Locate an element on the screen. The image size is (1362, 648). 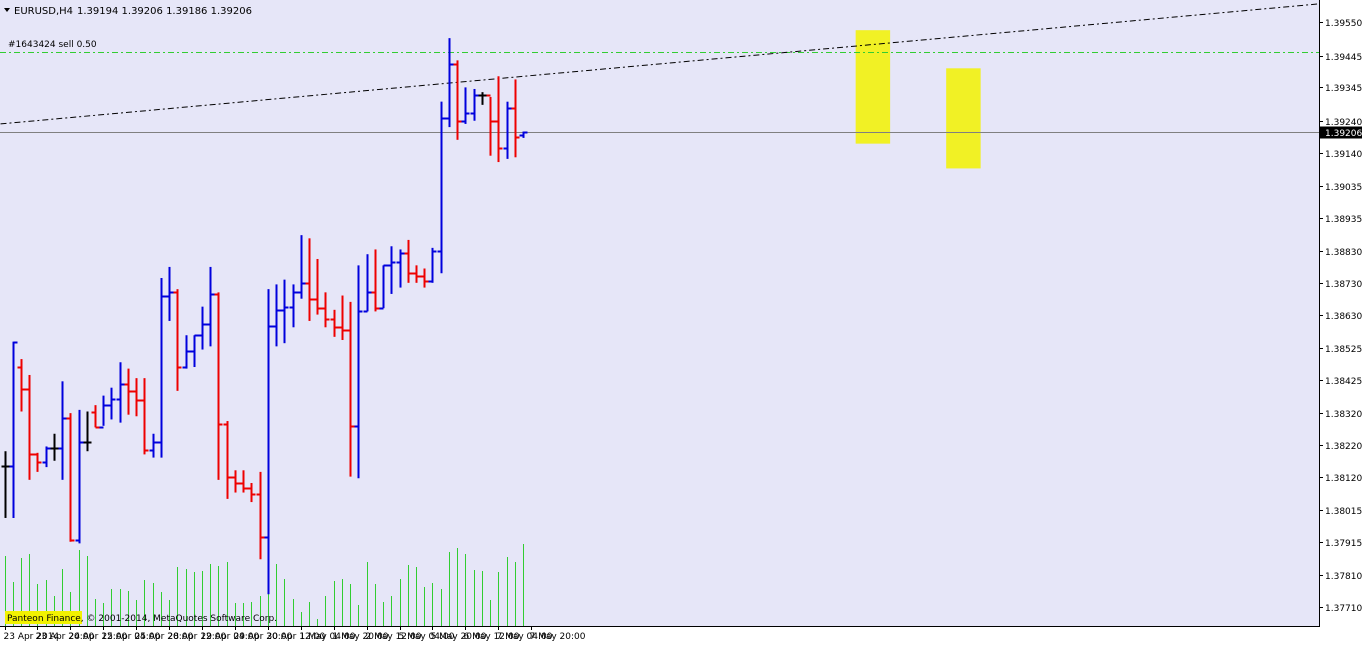
price-tick-label: 1.39550 is located at coordinates (1343, 24).